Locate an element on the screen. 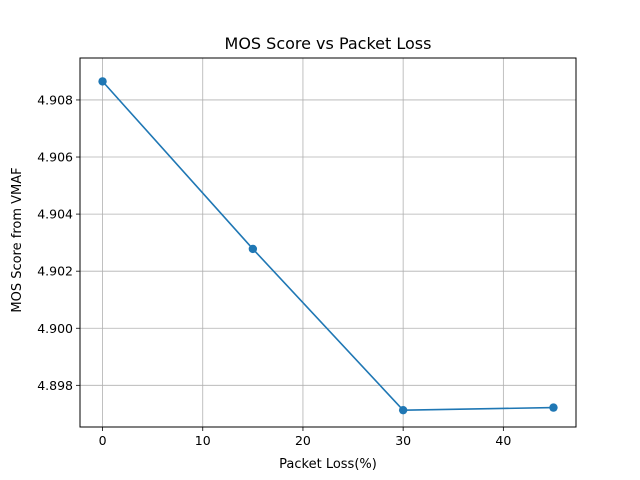  chart-title: MOS Score vs Packet Loss is located at coordinates (328, 43).